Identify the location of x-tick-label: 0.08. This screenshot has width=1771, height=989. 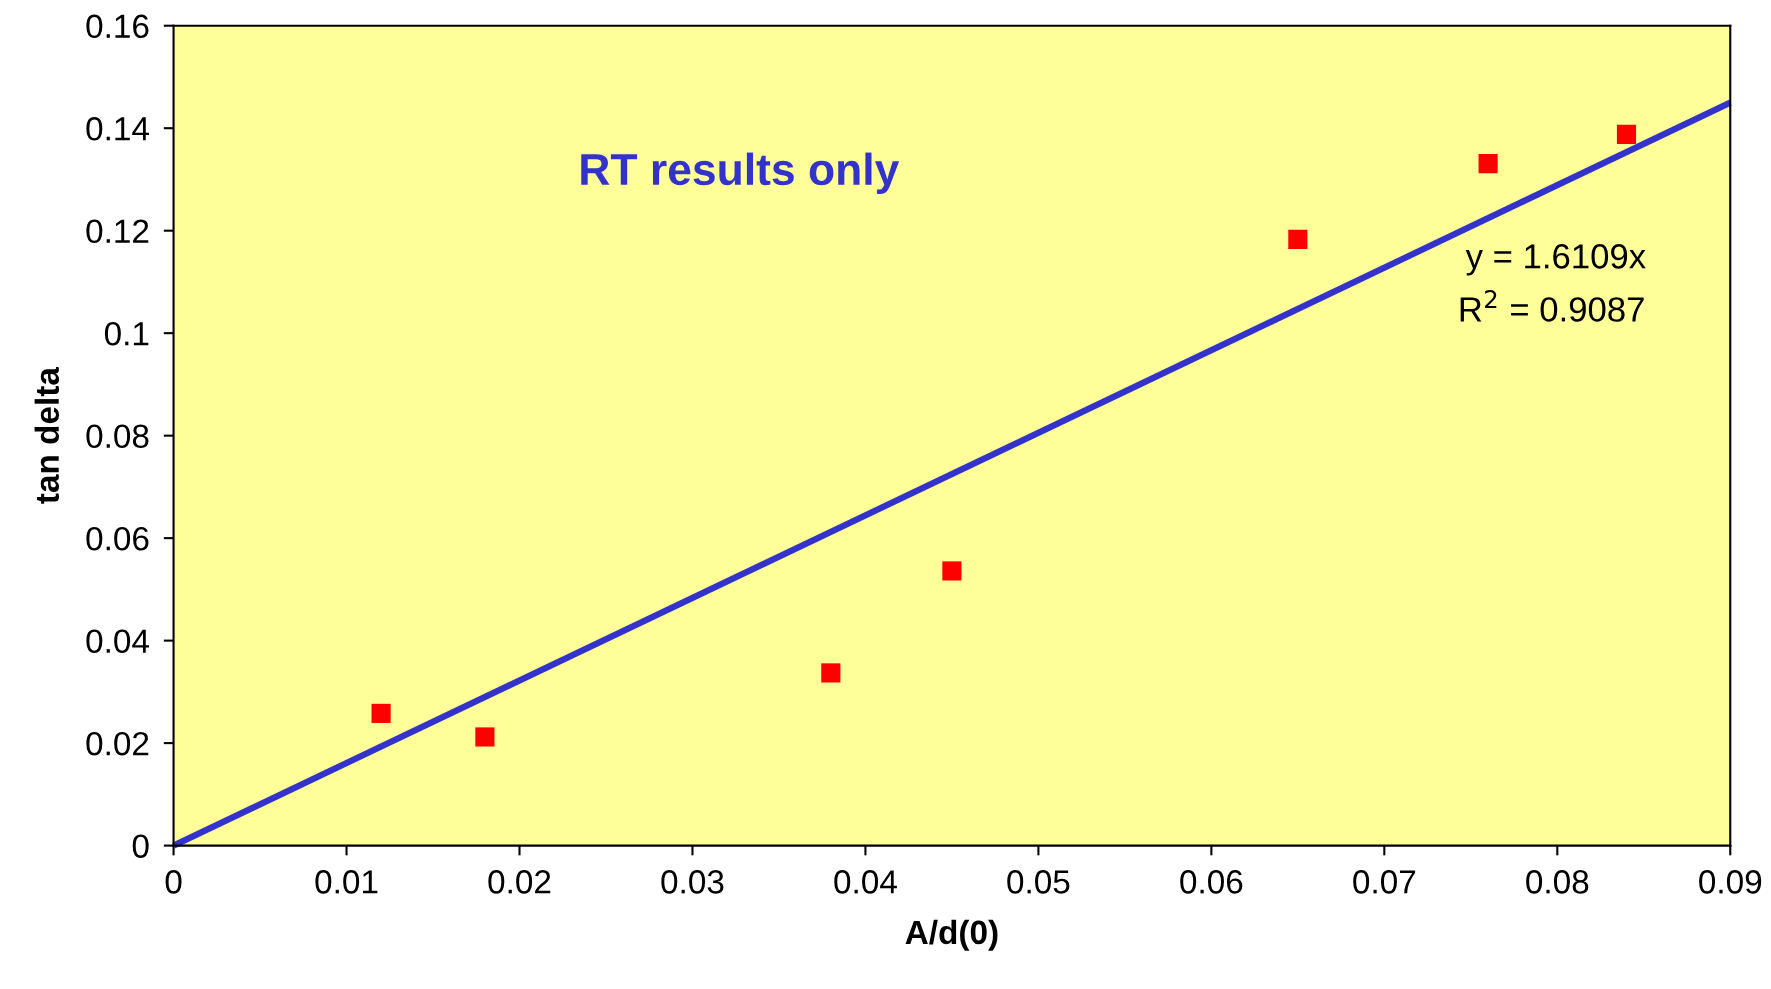
(1557, 882).